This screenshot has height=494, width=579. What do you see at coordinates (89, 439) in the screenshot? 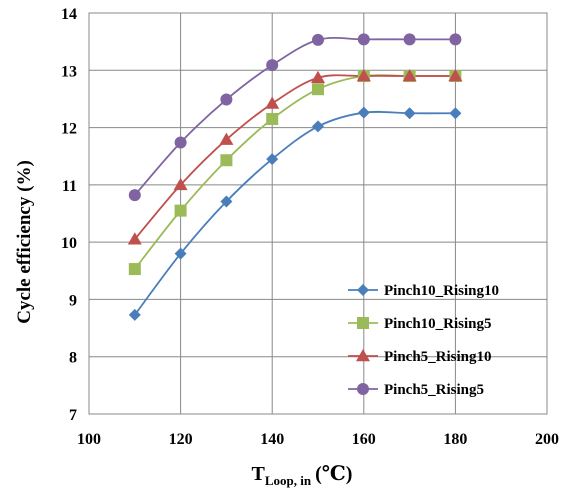
I see `x-tick-label: 100` at bounding box center [89, 439].